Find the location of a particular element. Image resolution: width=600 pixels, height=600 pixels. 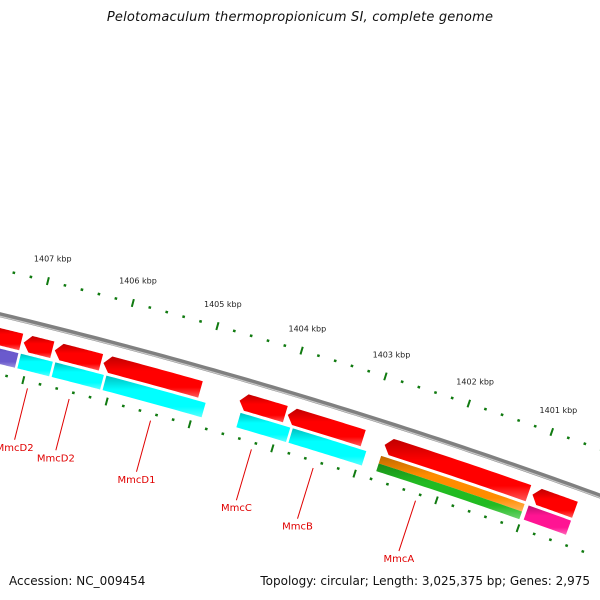

gene-label: MmcA is located at coordinates (399, 559).